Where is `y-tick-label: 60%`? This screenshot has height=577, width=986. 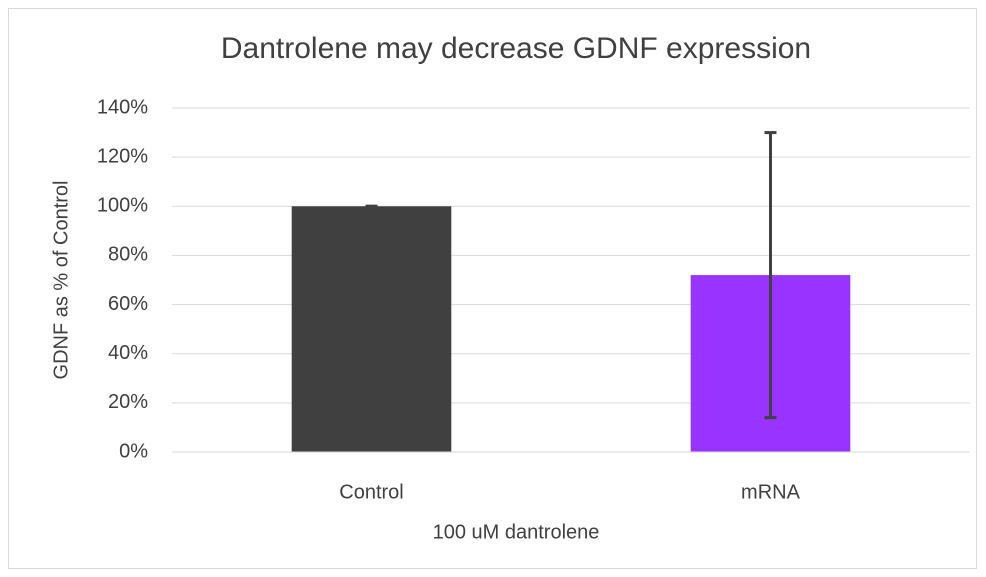
y-tick-label: 60% is located at coordinates (128, 304).